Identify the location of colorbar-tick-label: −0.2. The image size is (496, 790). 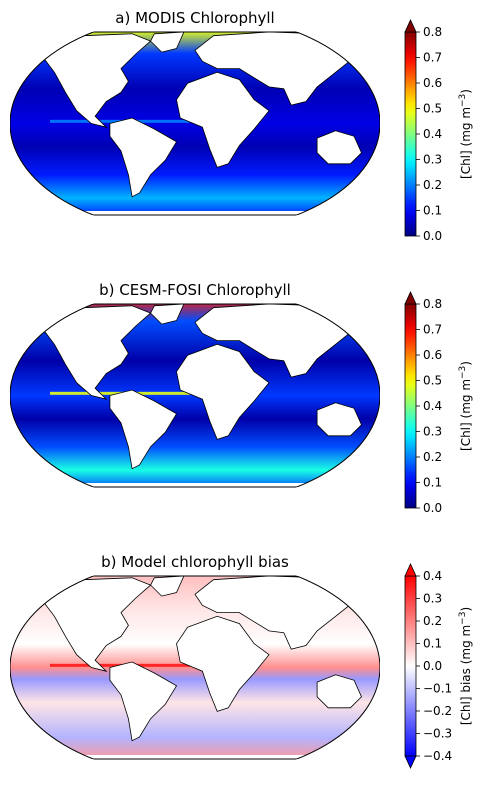
(437, 711).